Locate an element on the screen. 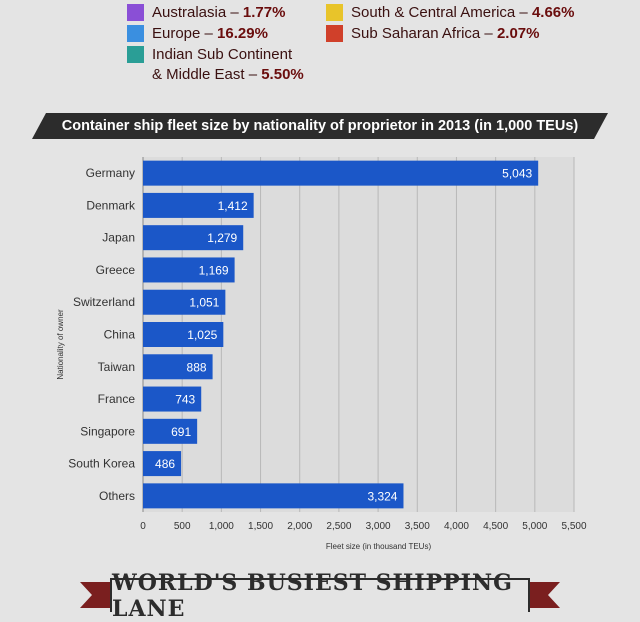 The width and height of the screenshot is (640, 622). x-tick-label: 5,500 is located at coordinates (573, 526).